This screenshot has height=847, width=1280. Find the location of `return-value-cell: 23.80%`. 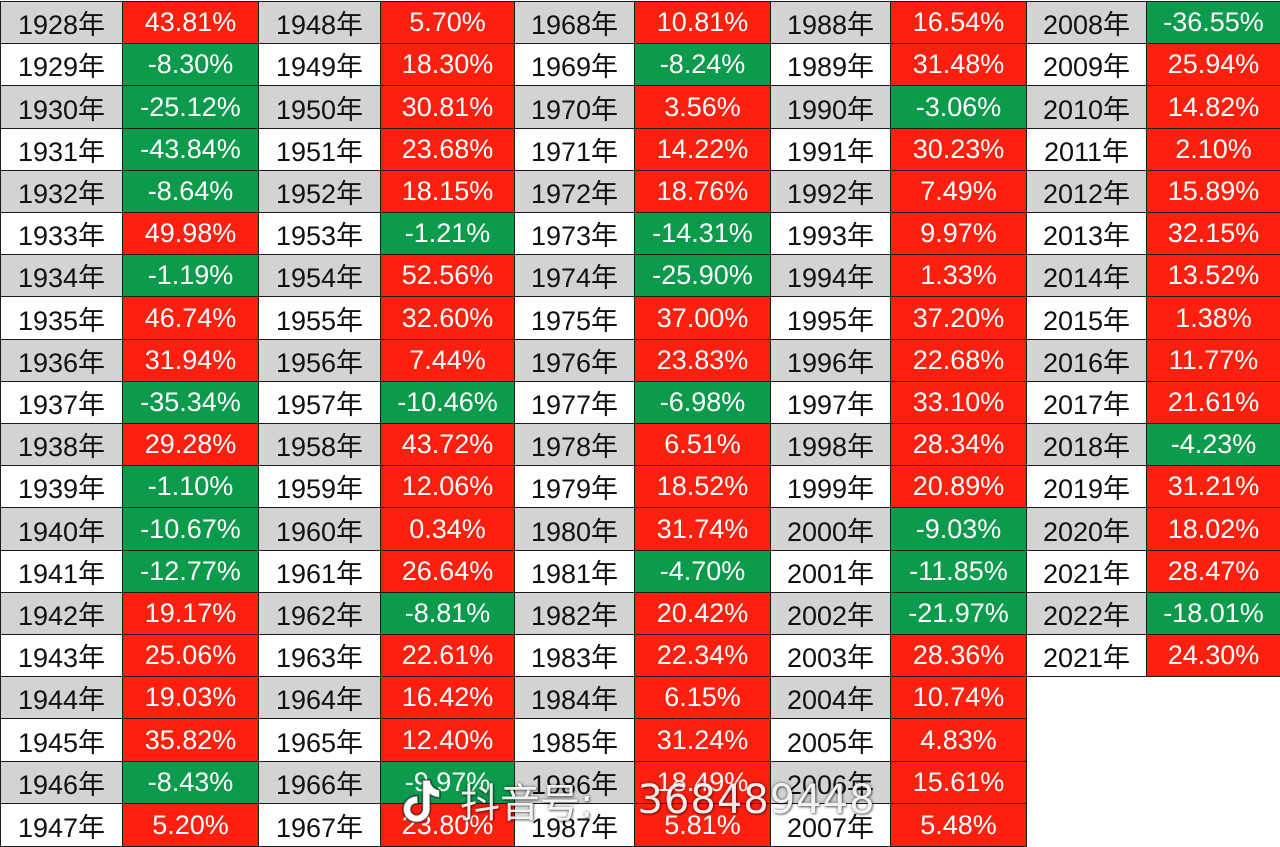

return-value-cell: 23.80% is located at coordinates (447, 825).